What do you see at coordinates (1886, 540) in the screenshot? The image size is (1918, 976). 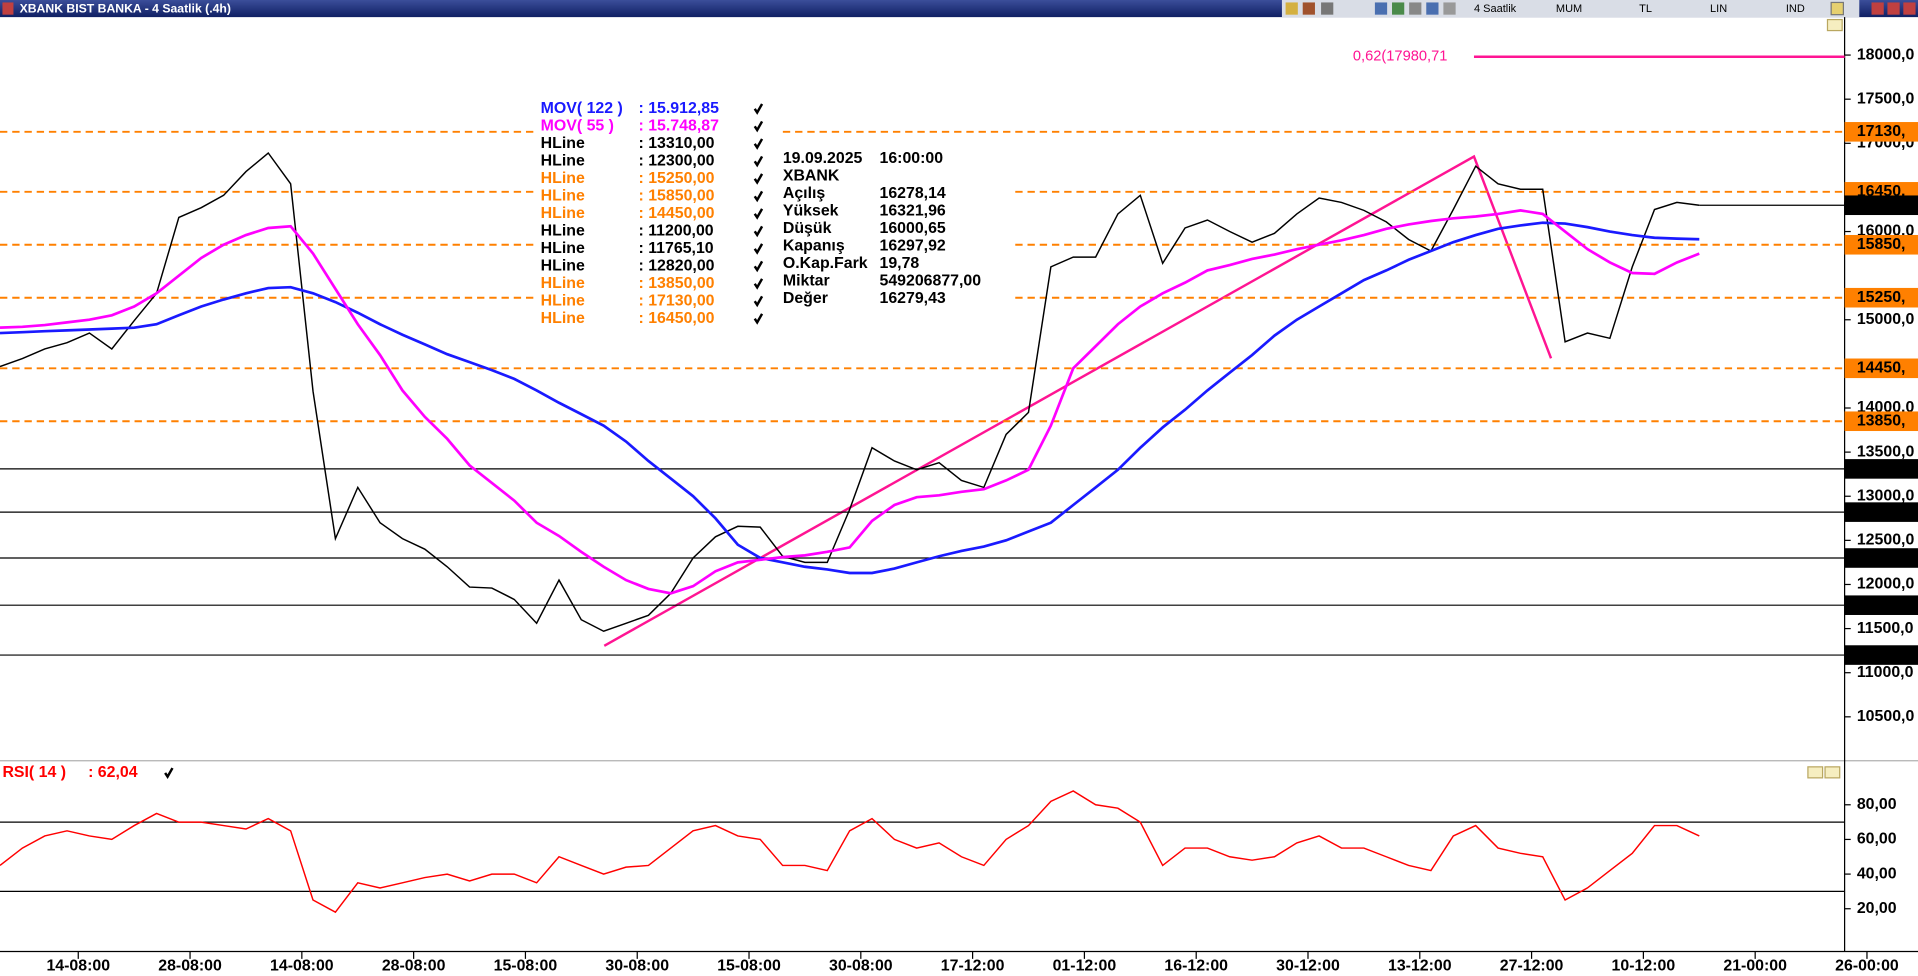 I see `y-tick-label: 12500,0` at bounding box center [1886, 540].